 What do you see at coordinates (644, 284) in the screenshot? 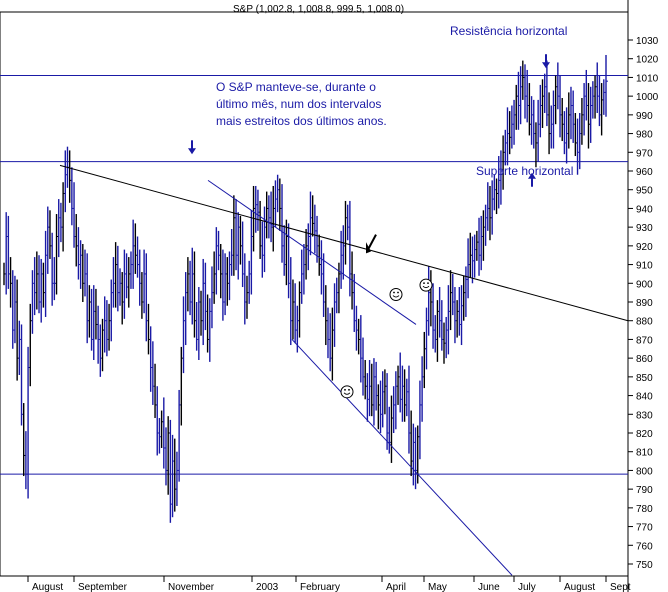
I see `y-tick-label: 900` at bounding box center [644, 284].